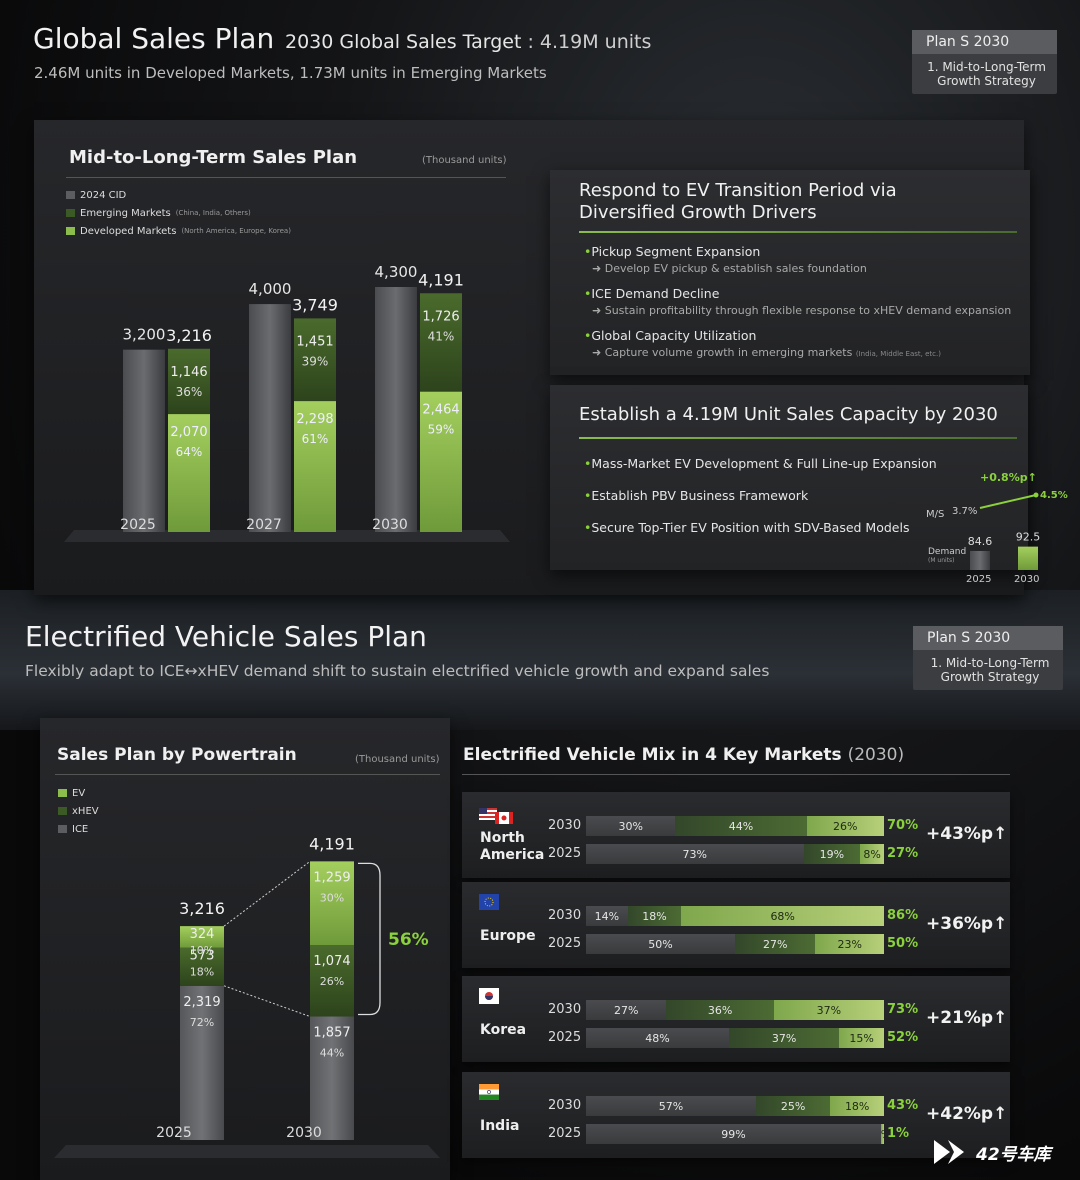 Image resolution: width=1080 pixels, height=1180 pixels. I want to click on segment-value: 1,857, so click(331, 1033).